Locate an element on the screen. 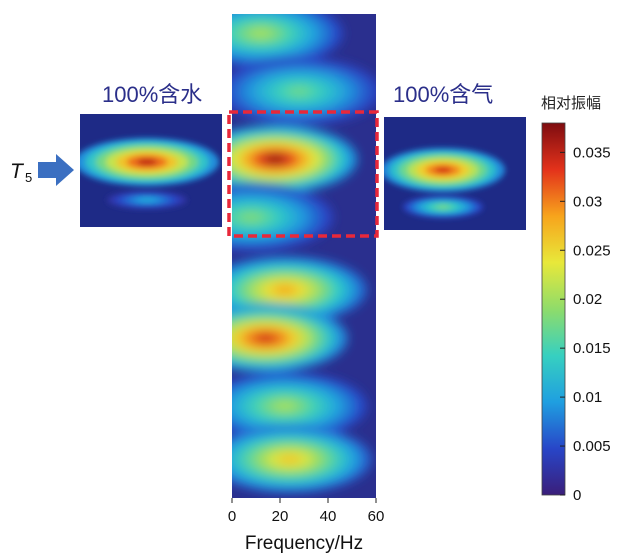 The height and width of the screenshot is (554, 621). t5-marker: T 5 is located at coordinates (42, 170).